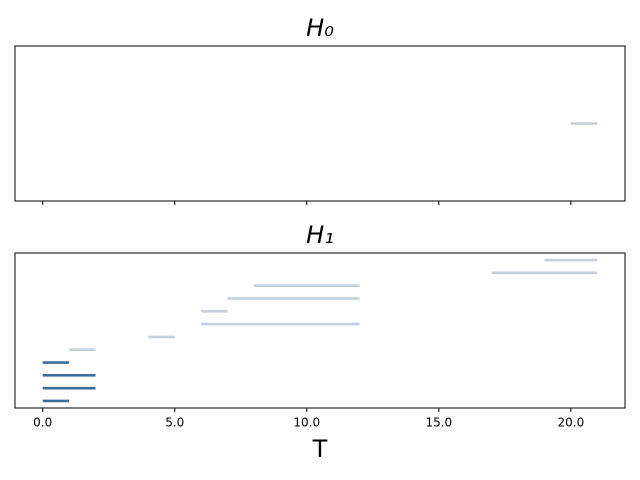 Image resolution: width=640 pixels, height=480 pixels. What do you see at coordinates (320, 28) in the screenshot?
I see `subplot-title: H₀` at bounding box center [320, 28].